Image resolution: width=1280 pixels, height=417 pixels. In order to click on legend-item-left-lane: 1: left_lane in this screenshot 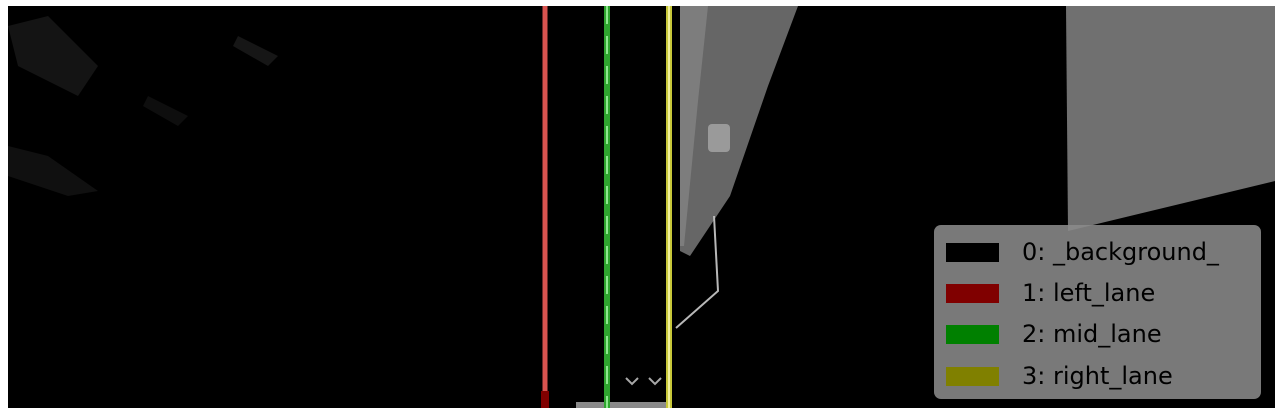, I will do `click(1097, 293)`.